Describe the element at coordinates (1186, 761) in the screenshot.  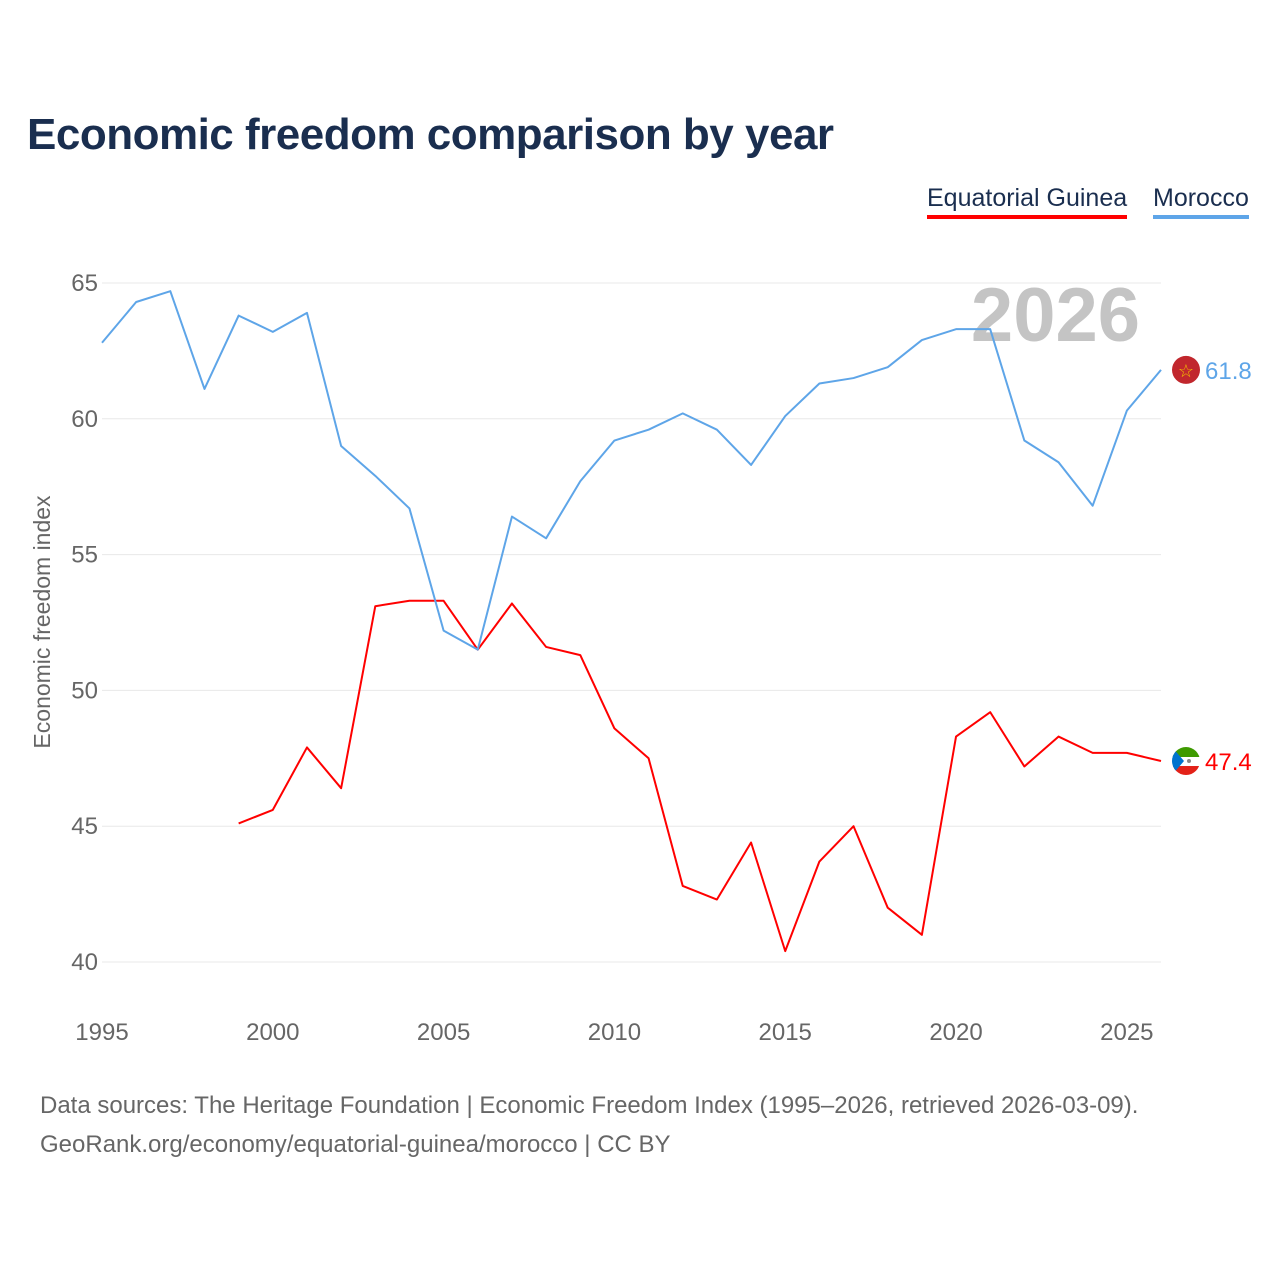
I see `equatorial-guinea-flag-icon` at that location.